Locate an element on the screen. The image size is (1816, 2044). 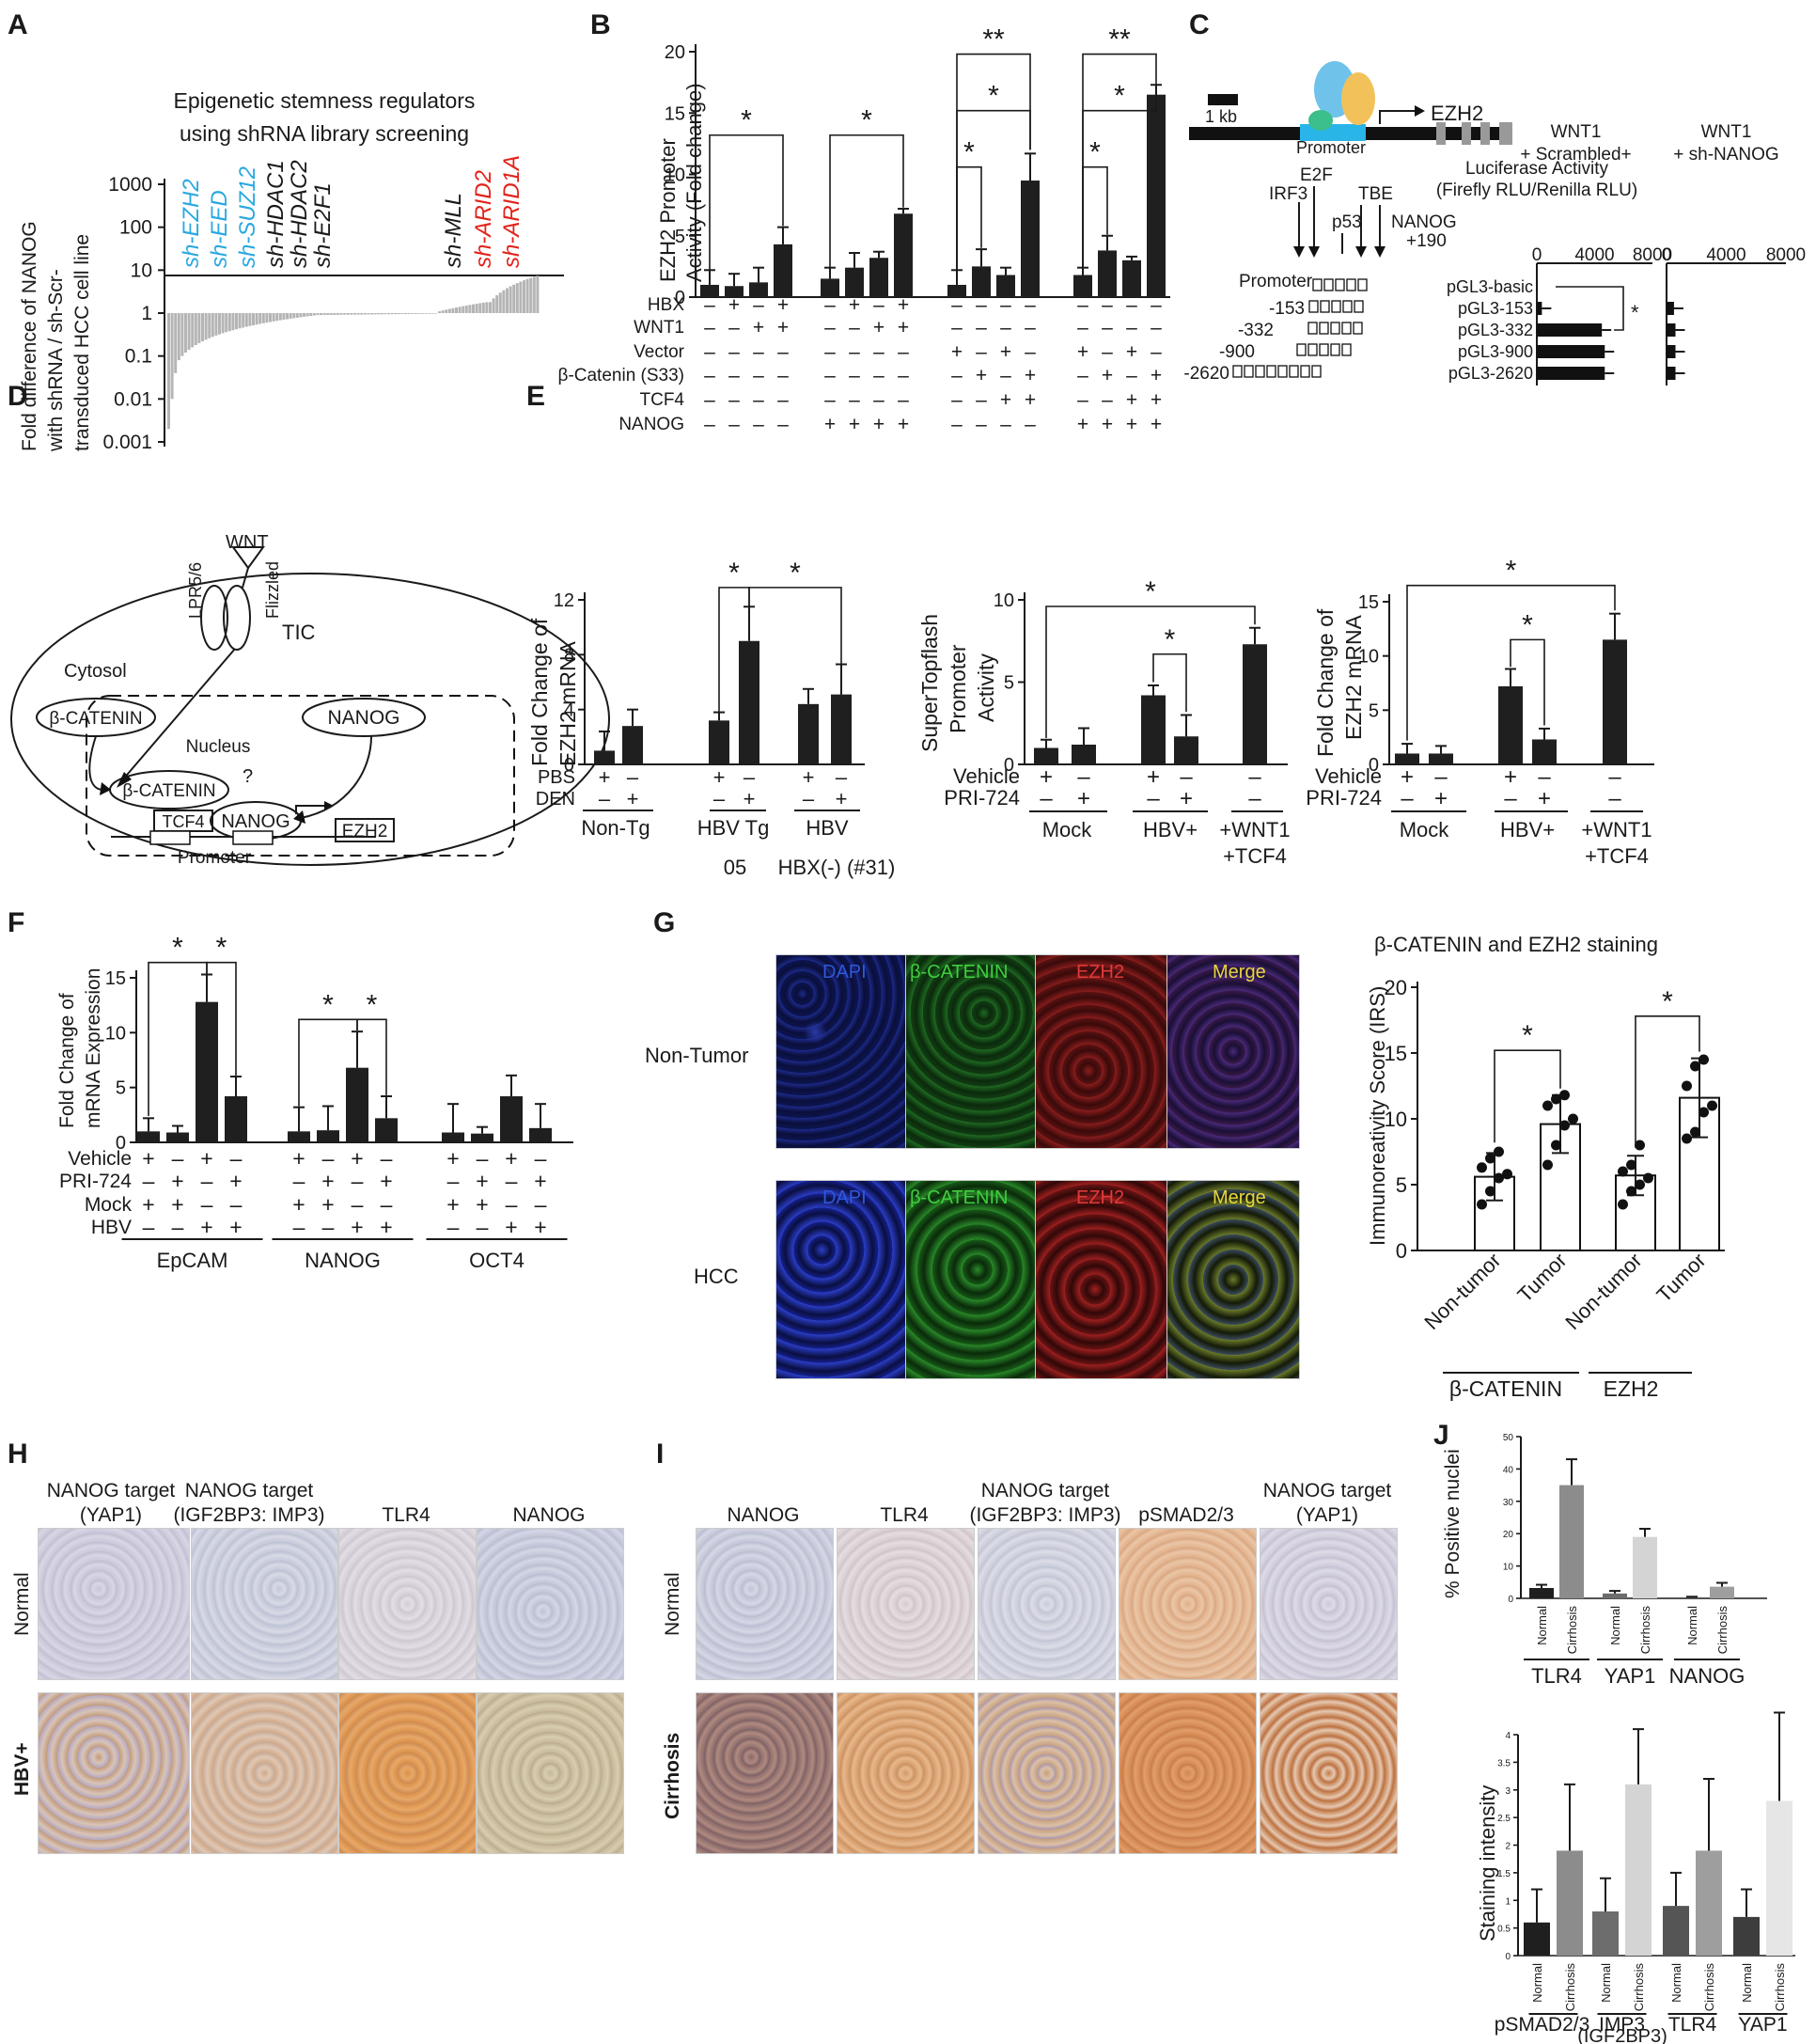
e2-cond: + is located at coordinates (1153, 777).